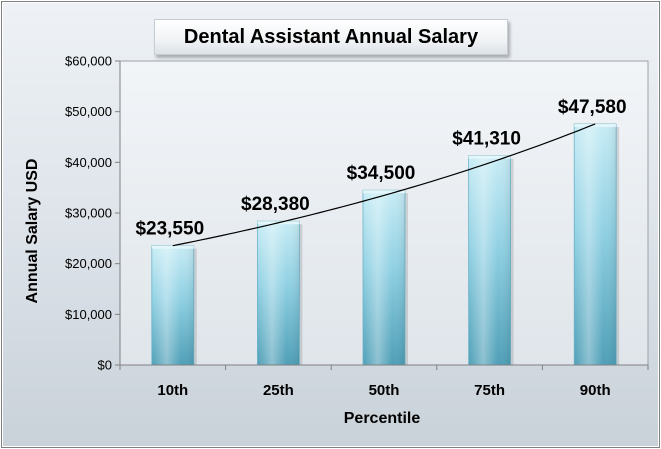 The width and height of the screenshot is (661, 449). Describe the element at coordinates (595, 390) in the screenshot. I see `x-tick-label: 90th` at that location.